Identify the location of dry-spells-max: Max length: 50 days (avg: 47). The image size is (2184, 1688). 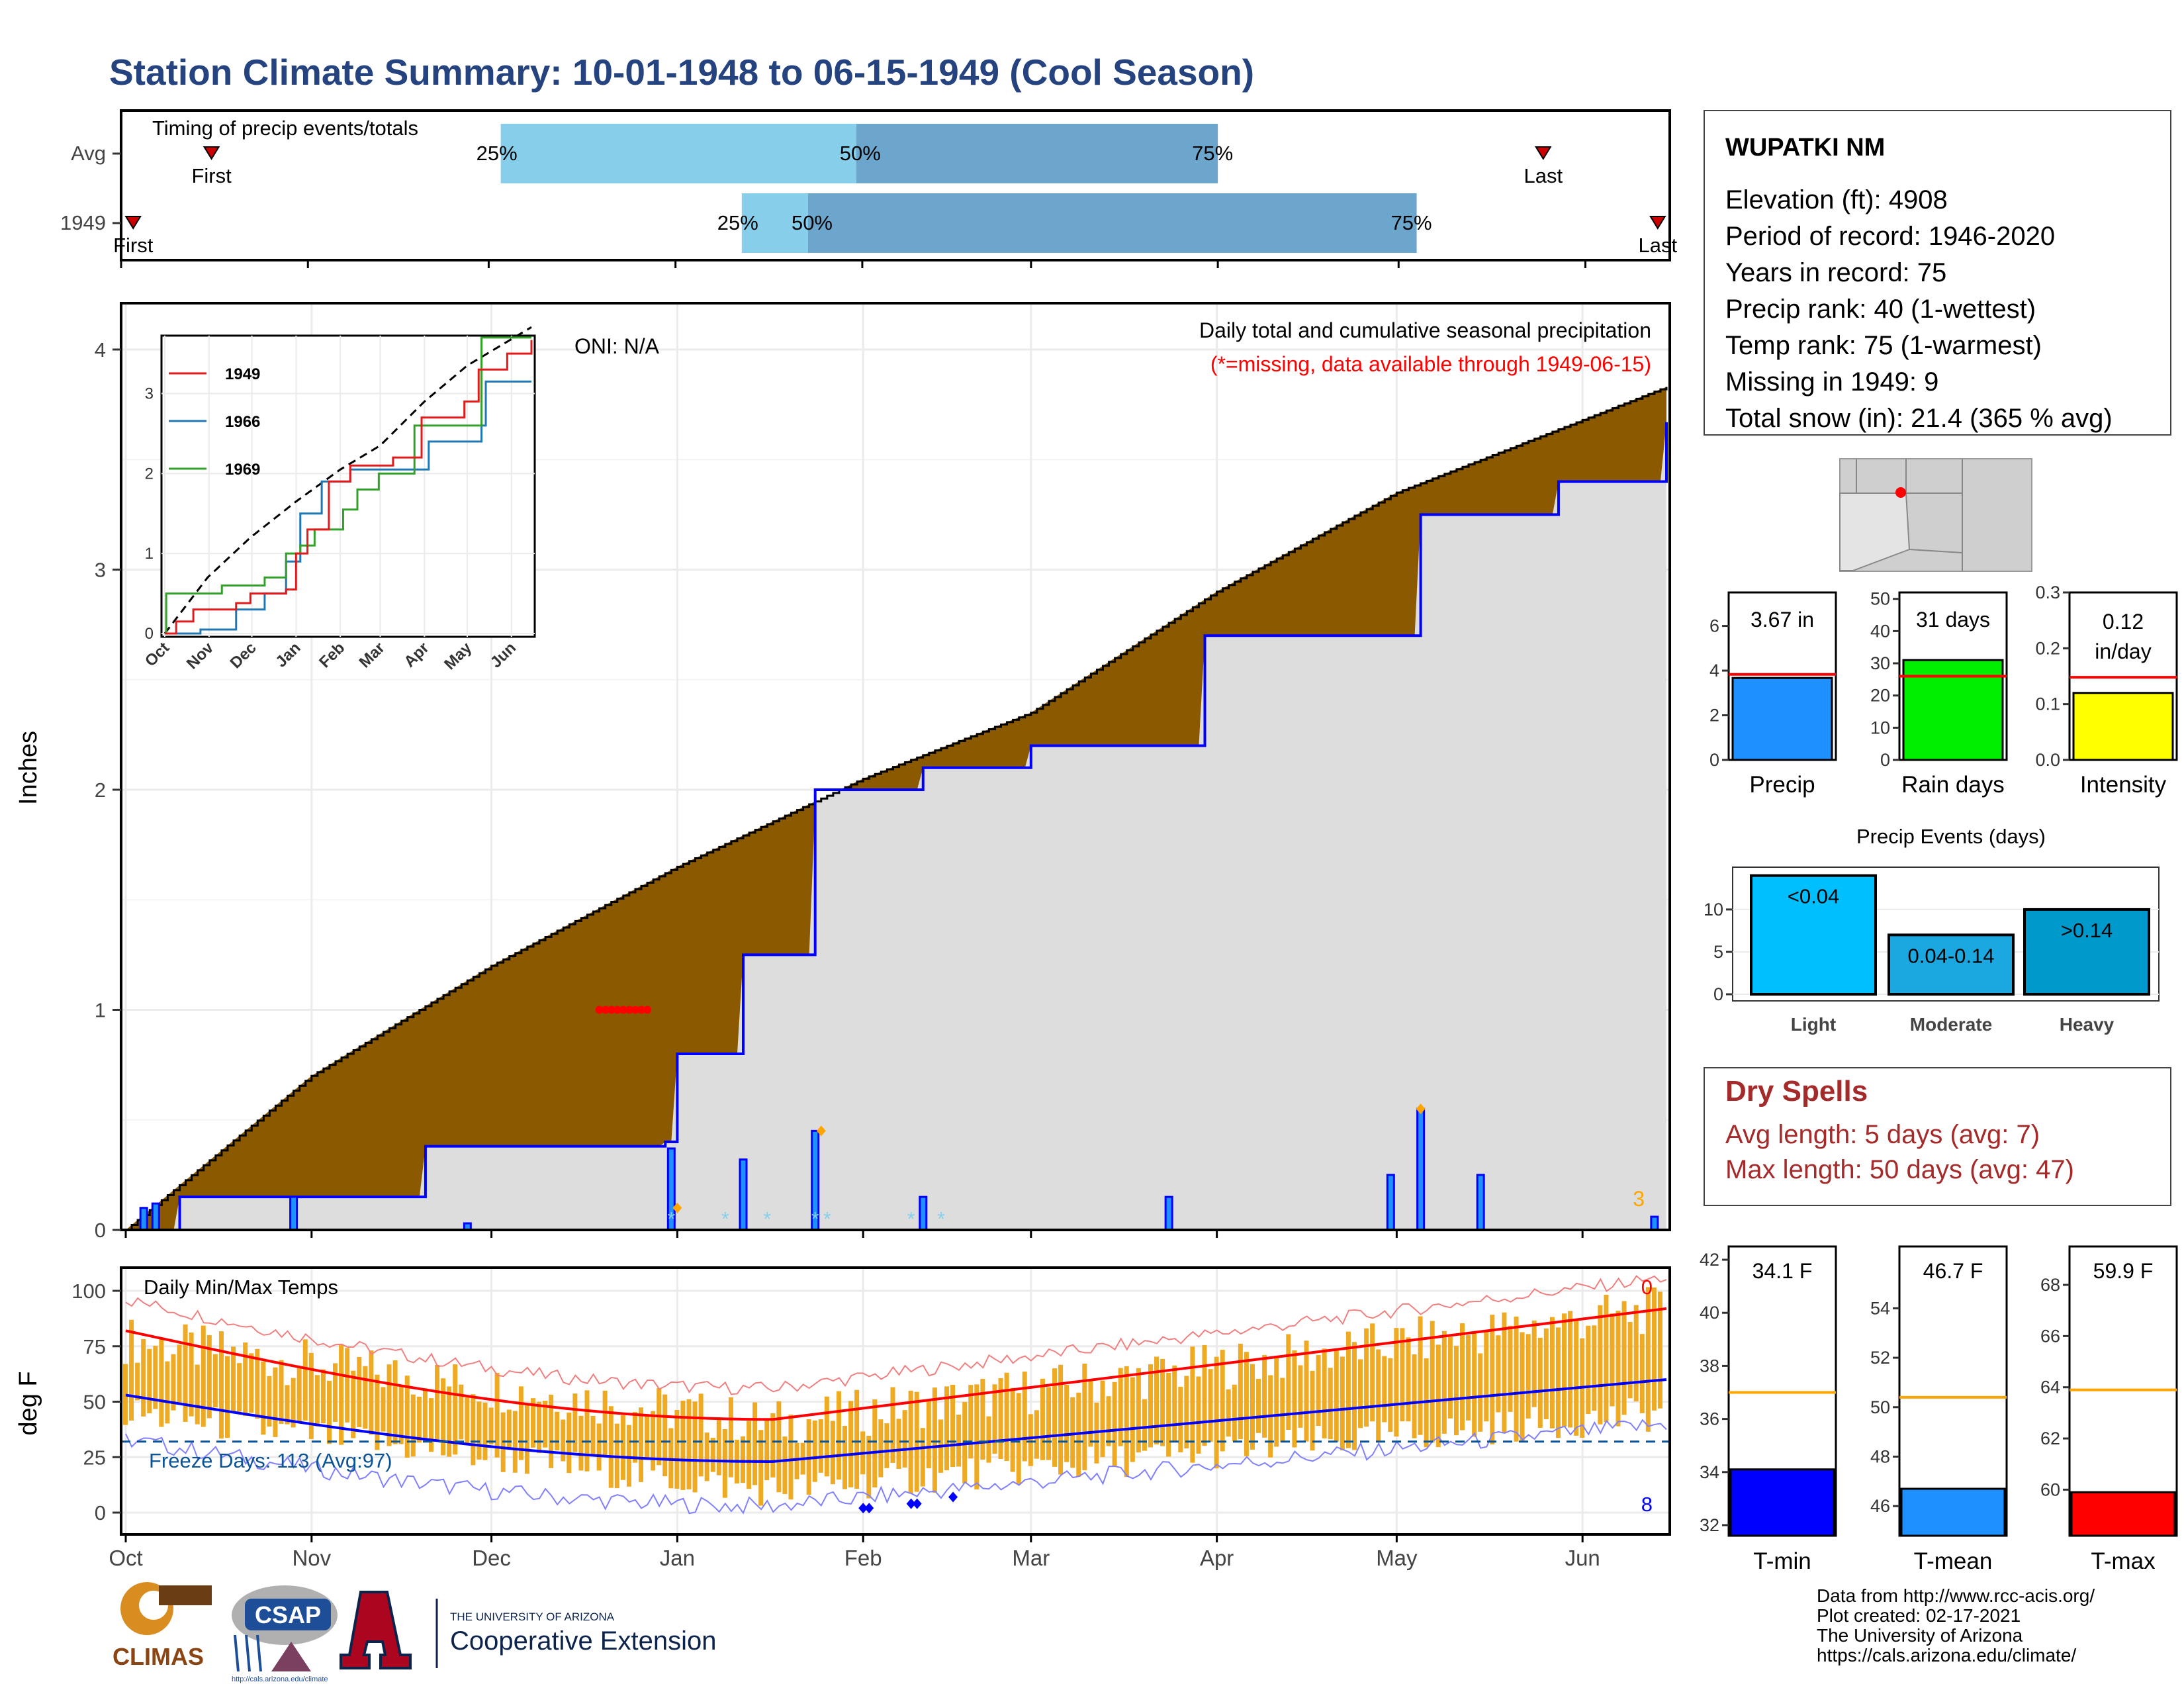
(1900, 1169).